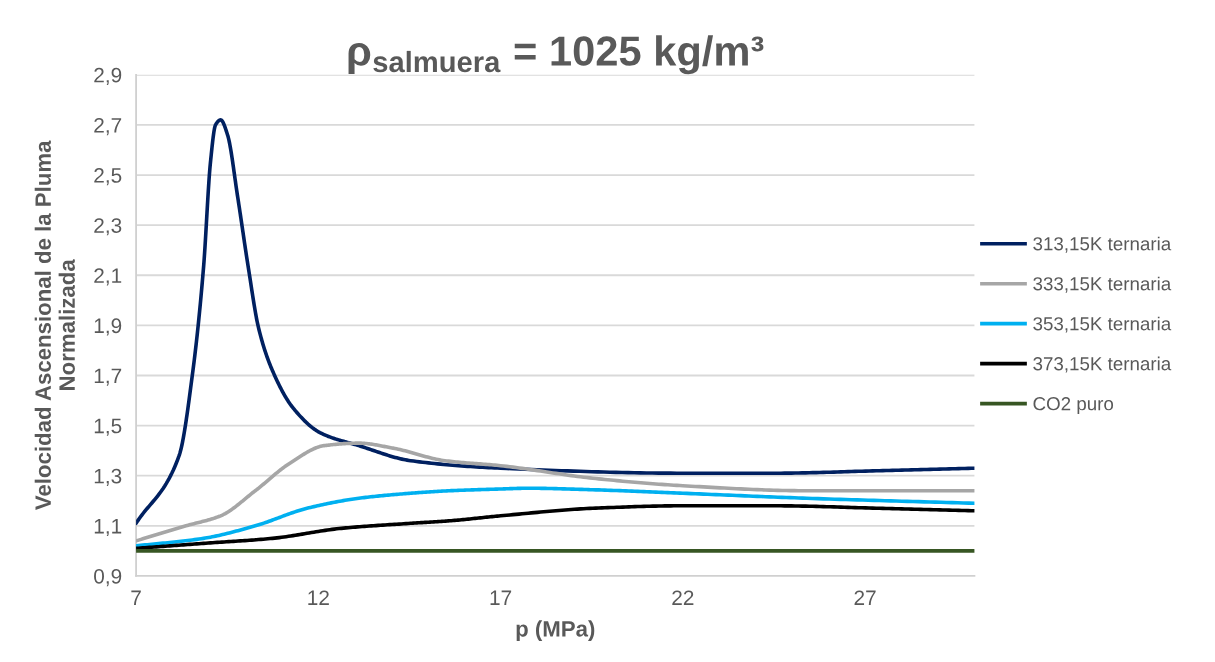 Image resolution: width=1215 pixels, height=662 pixels. Describe the element at coordinates (108, 177) in the screenshot. I see `y-tick-label: 2,5` at that location.